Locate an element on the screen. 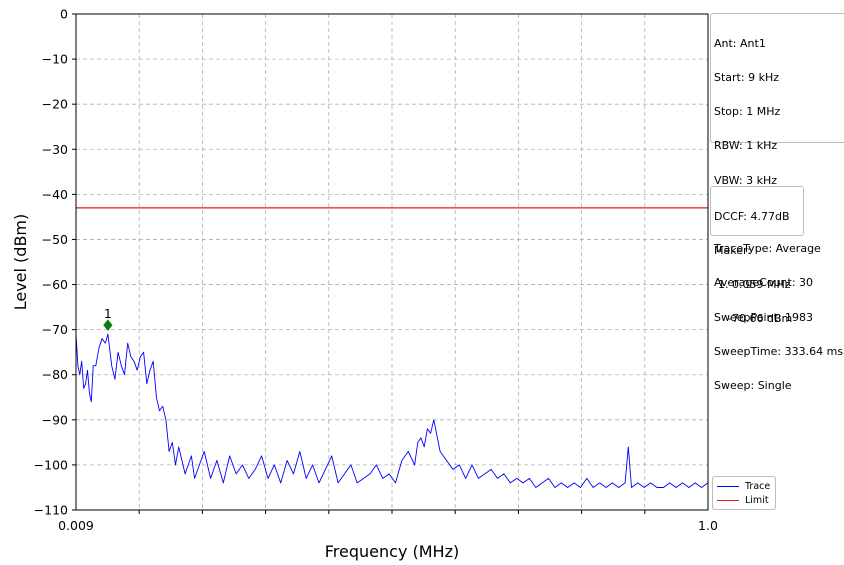  legend-label-trace: Trace is located at coordinates (758, 486).